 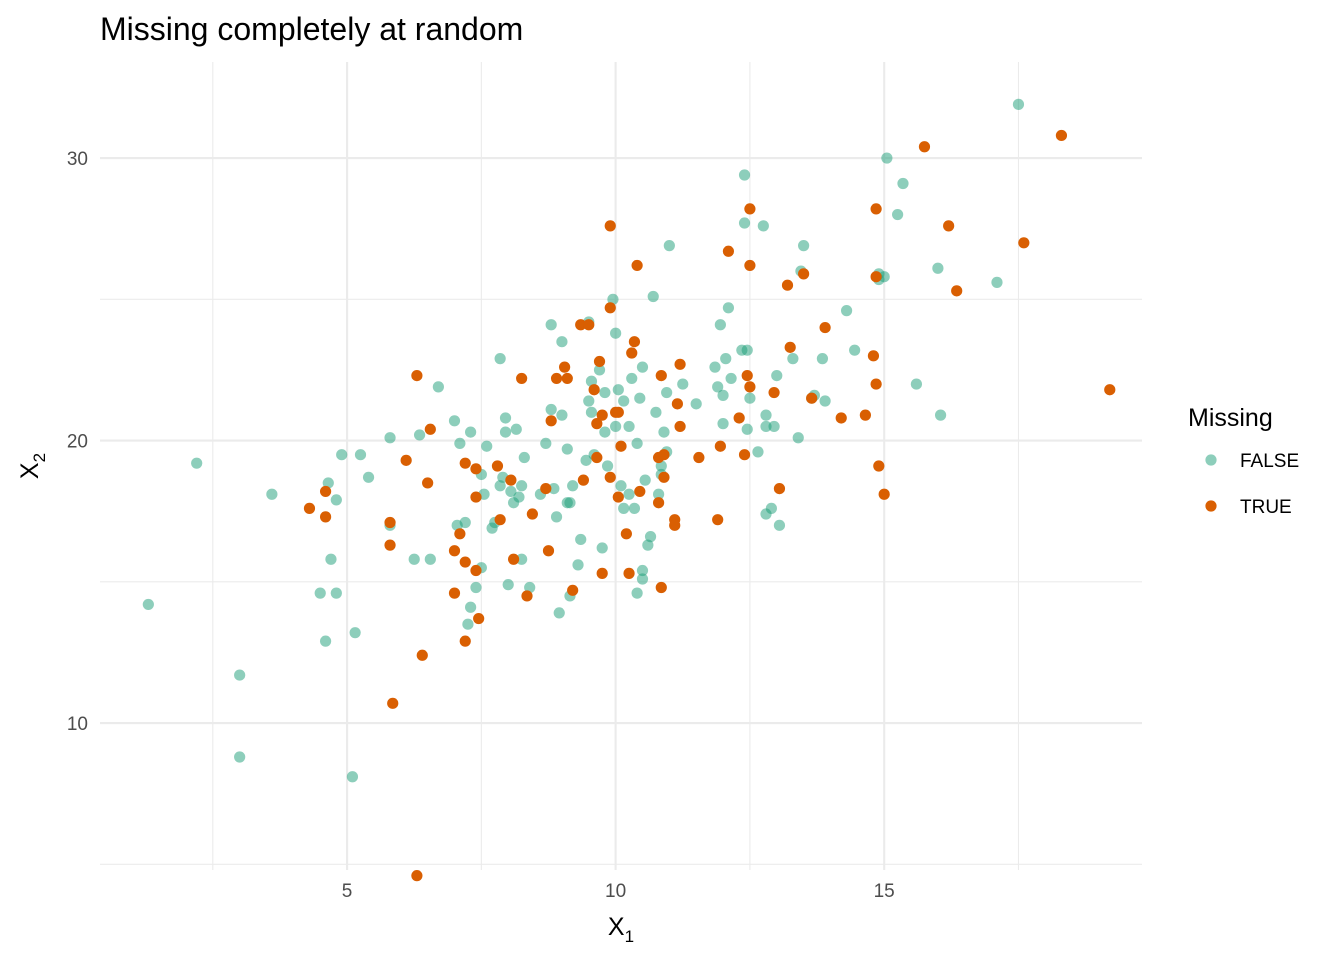 I want to click on y-tick-label: 30, so click(x=77, y=159).